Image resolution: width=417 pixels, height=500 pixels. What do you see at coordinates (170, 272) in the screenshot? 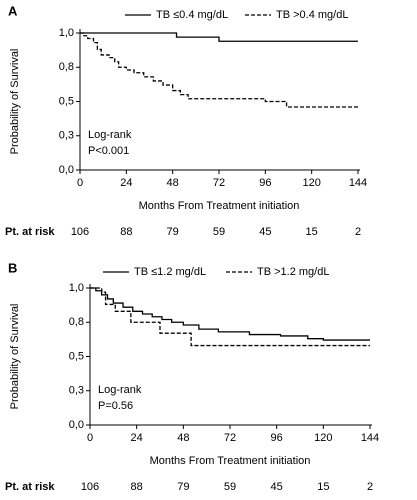
I see `legend-label: TB ≤1.2 mg/dL` at bounding box center [170, 272].